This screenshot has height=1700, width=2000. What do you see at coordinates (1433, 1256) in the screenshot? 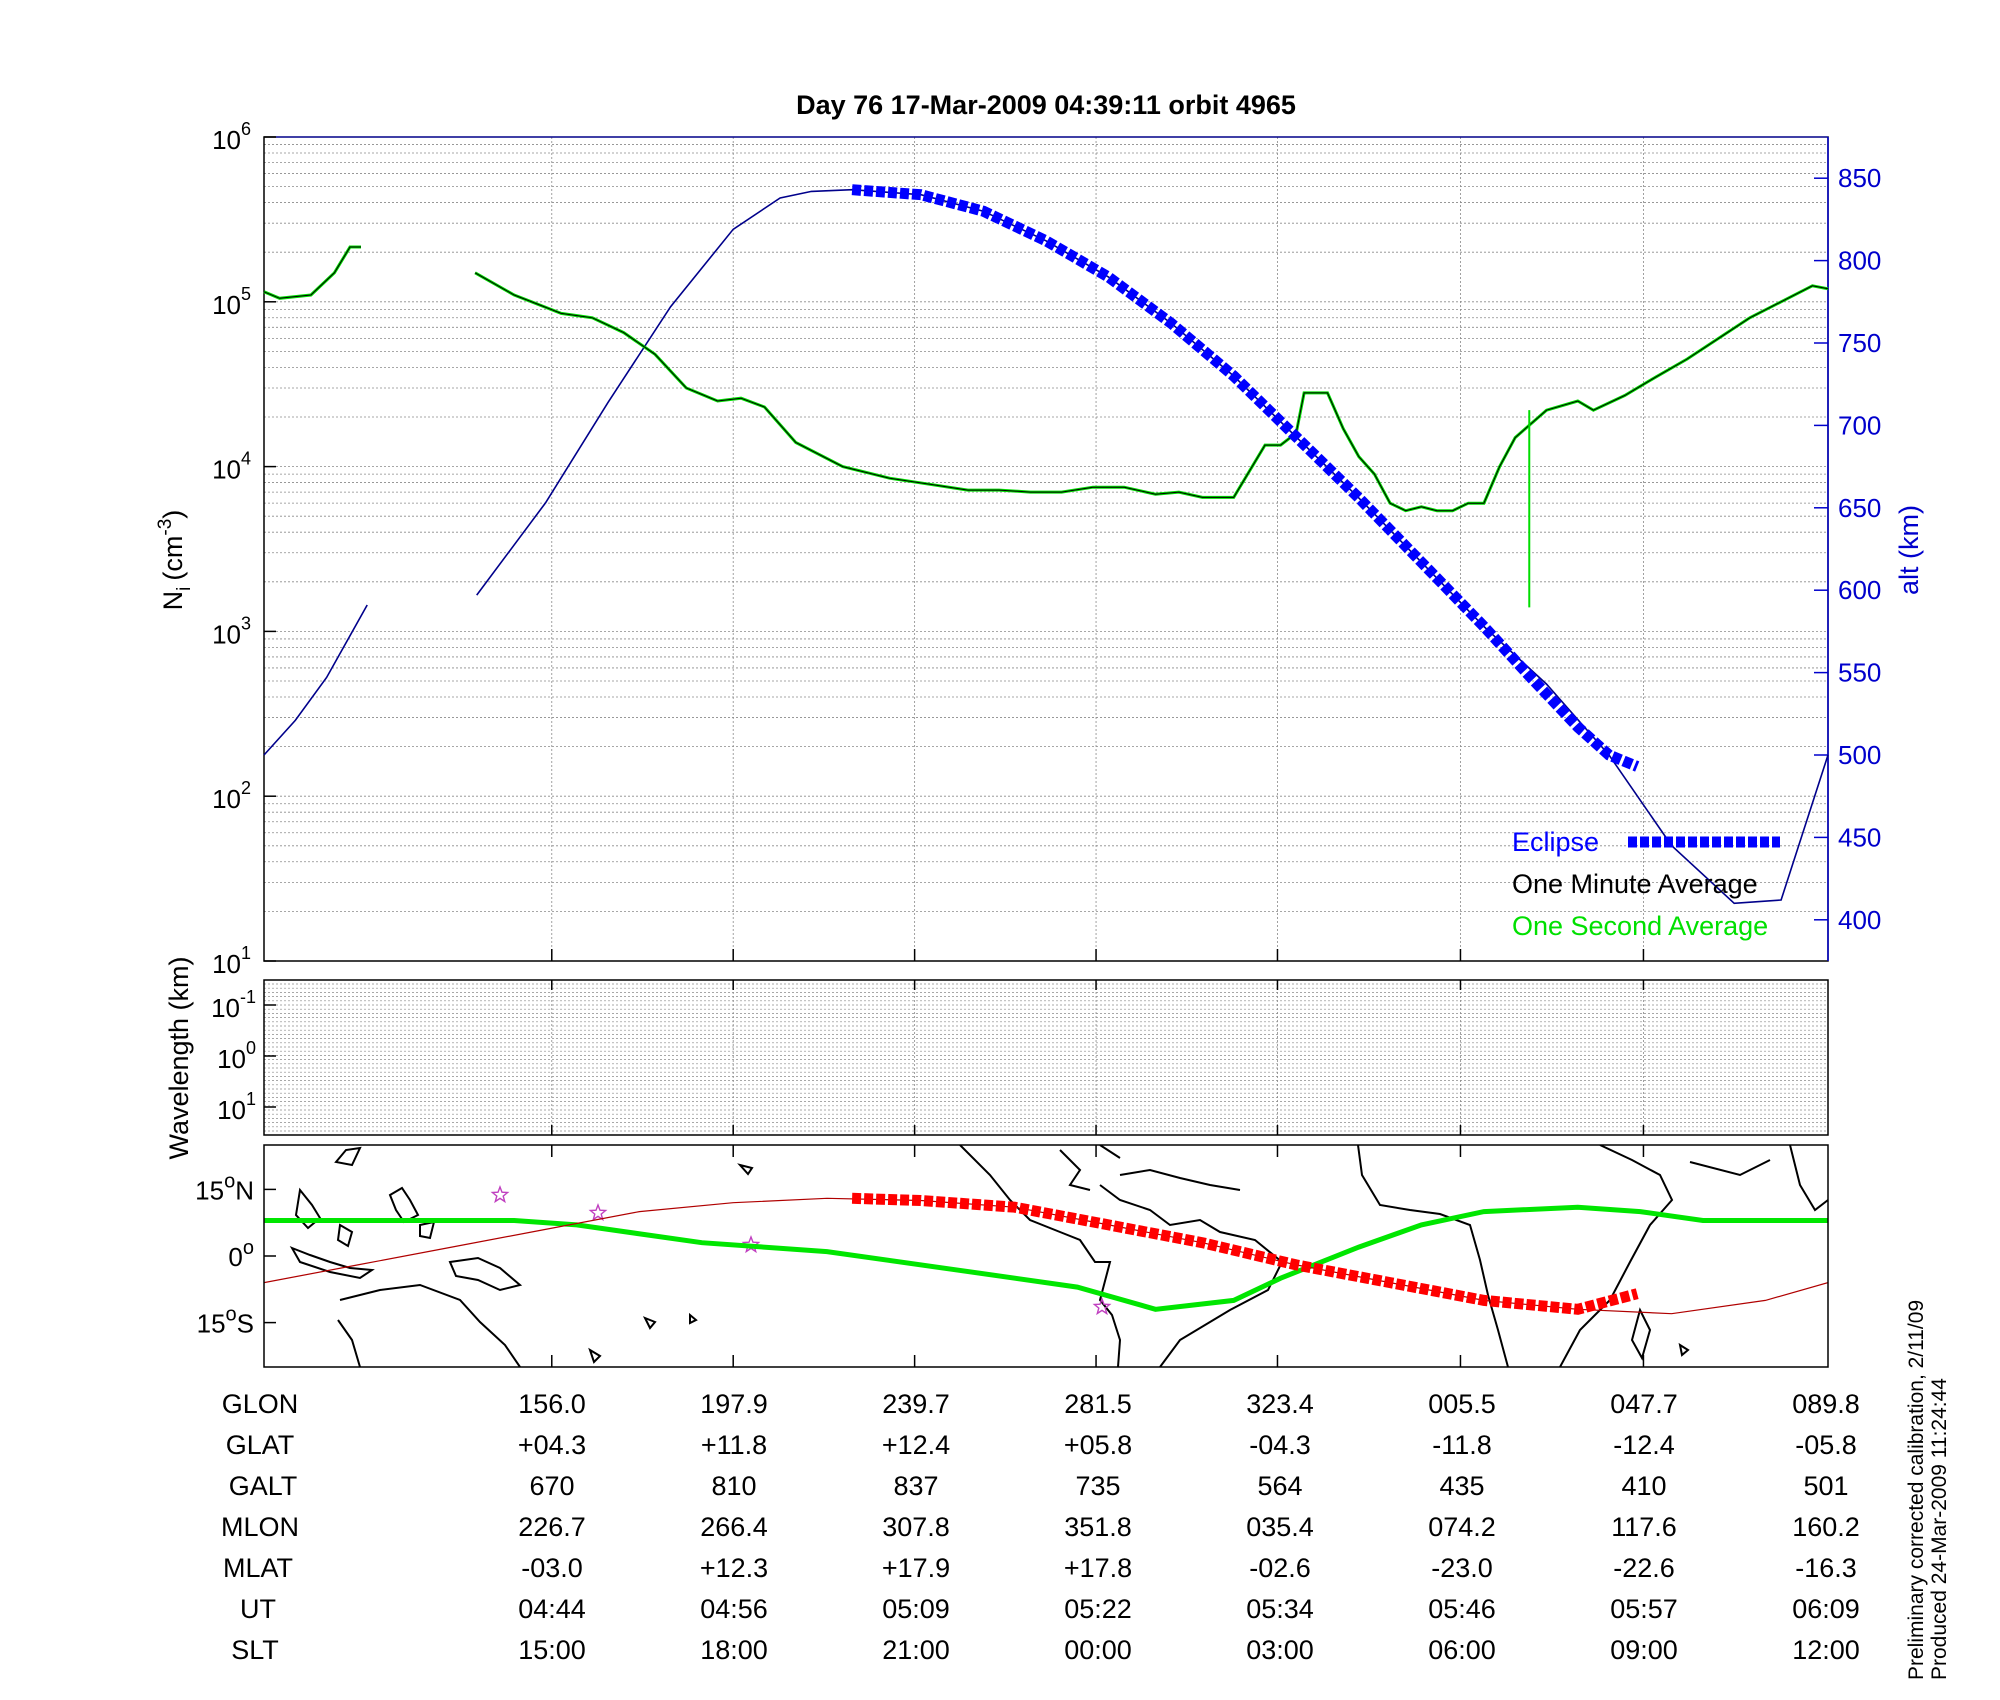
I see `coast-africa-west` at bounding box center [1433, 1256].